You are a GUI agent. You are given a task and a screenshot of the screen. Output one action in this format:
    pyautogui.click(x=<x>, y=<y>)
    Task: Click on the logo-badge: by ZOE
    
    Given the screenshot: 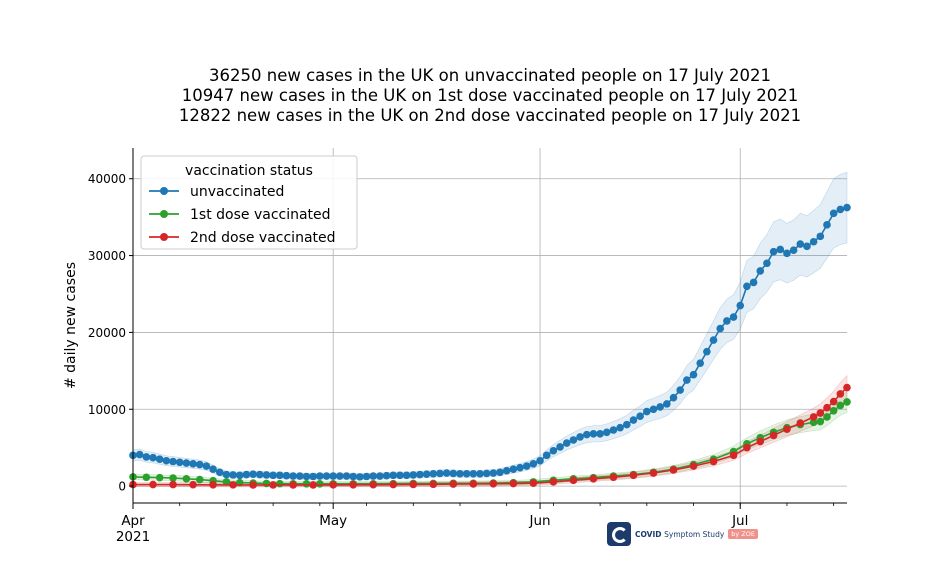 What is the action you would take?
    pyautogui.click(x=743, y=534)
    